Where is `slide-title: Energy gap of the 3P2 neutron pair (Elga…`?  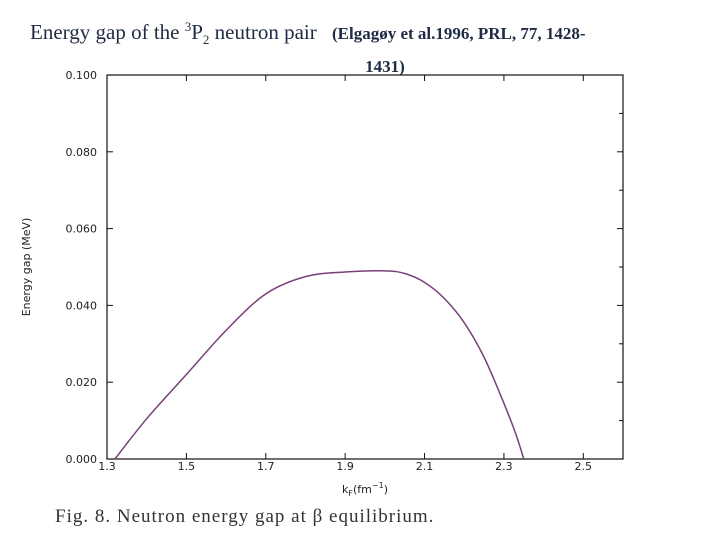
slide-title: Energy gap of the 3P2 neutron pair (Elga… is located at coordinates (365, 43).